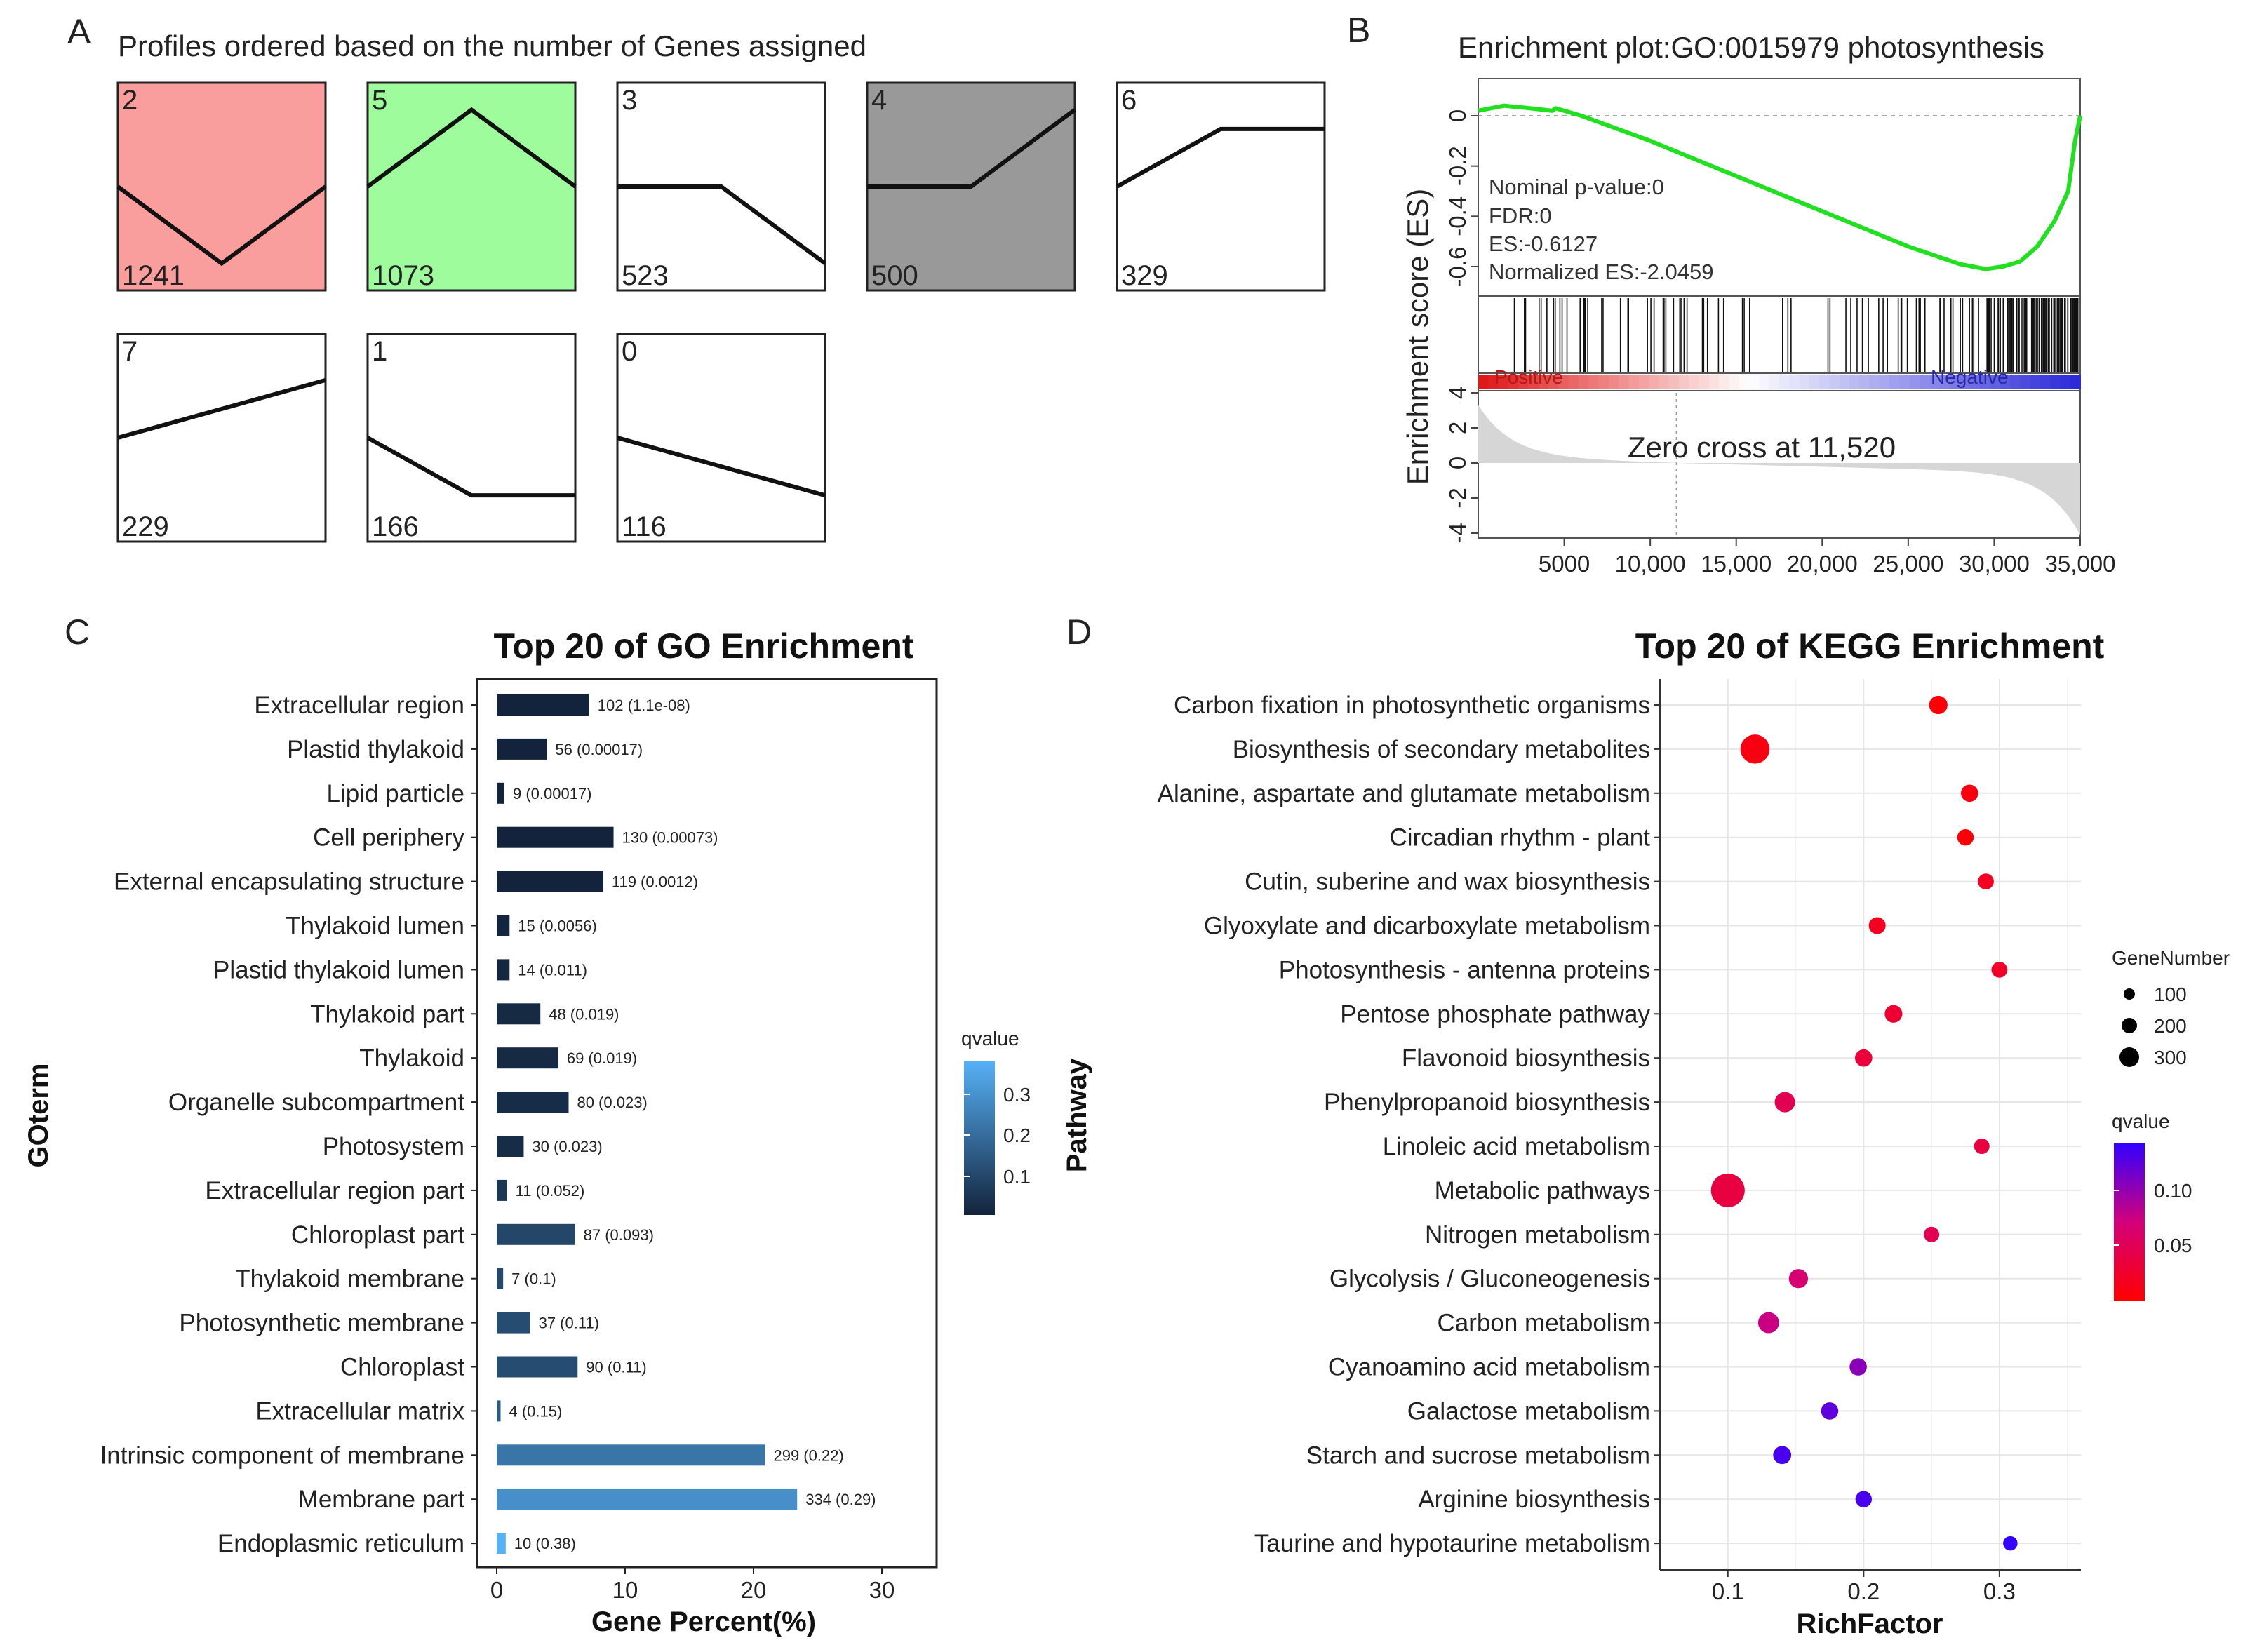 The image size is (2257, 1652). What do you see at coordinates (402, 1367) in the screenshot?
I see `go-term-label: Chloroplast` at bounding box center [402, 1367].